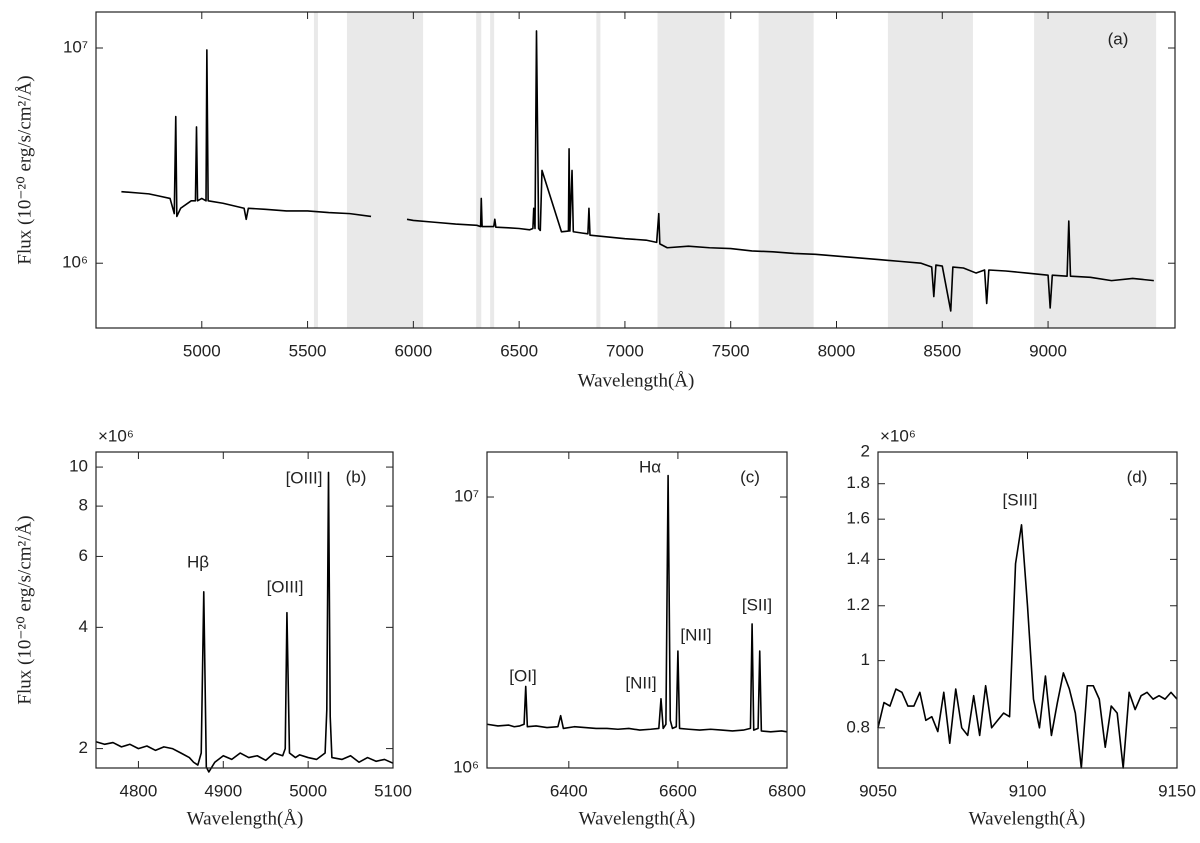  Describe the element at coordinates (858, 604) in the screenshot. I see `y-tick-label: 1.2` at that location.